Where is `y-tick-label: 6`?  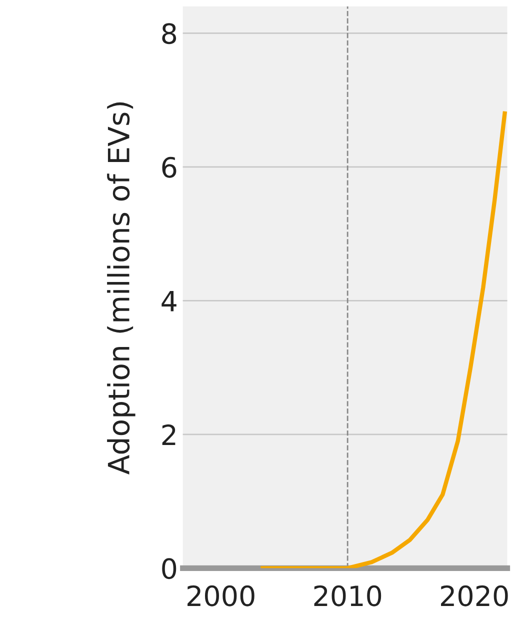
y-tick-label: 6 is located at coordinates (169, 167).